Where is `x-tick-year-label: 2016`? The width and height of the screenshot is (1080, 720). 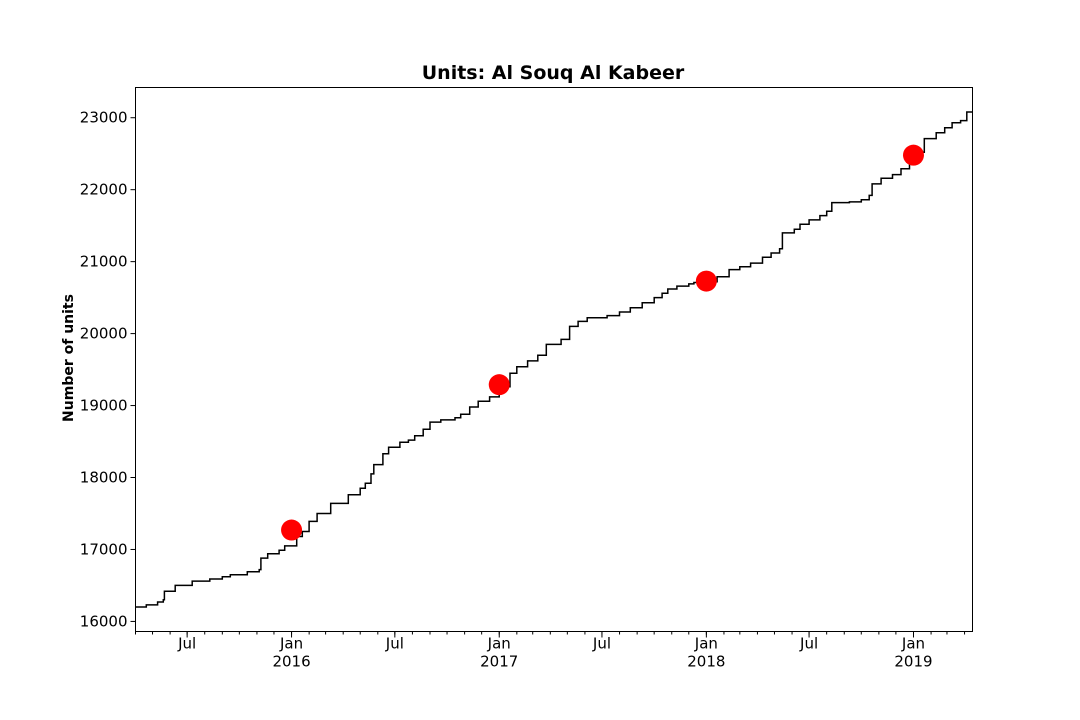
x-tick-year-label: 2016 is located at coordinates (291, 662).